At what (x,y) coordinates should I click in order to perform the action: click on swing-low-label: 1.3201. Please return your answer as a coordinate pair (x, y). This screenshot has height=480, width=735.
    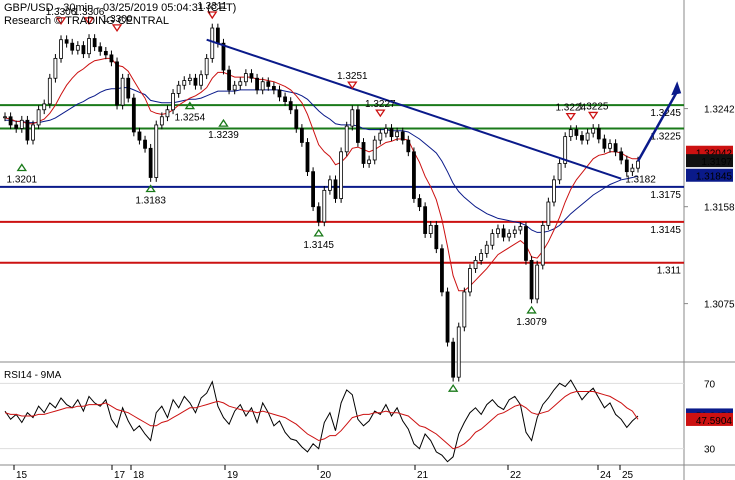
    Looking at the image, I should click on (22, 179).